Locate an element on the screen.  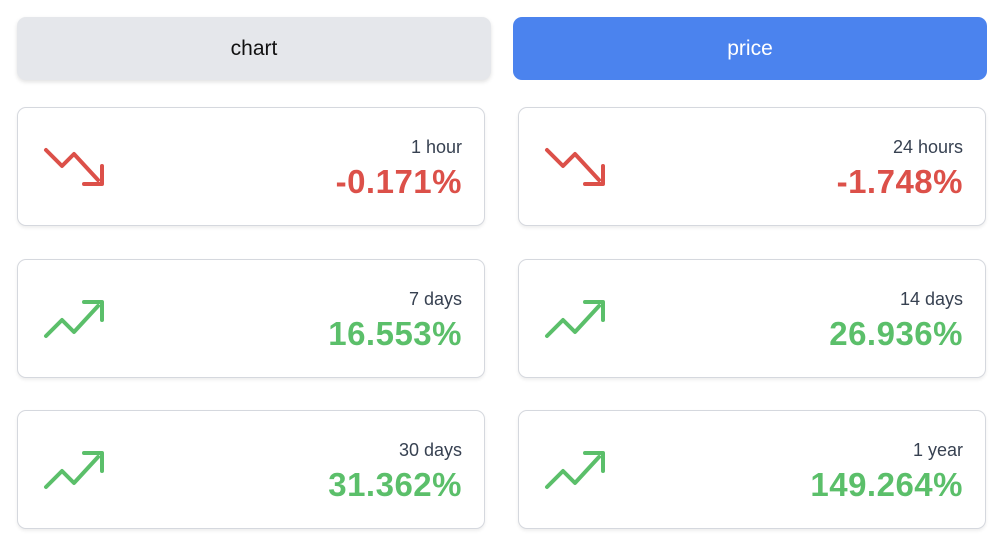
change-card-14-days: 14 days 26.936% is located at coordinates (752, 318).